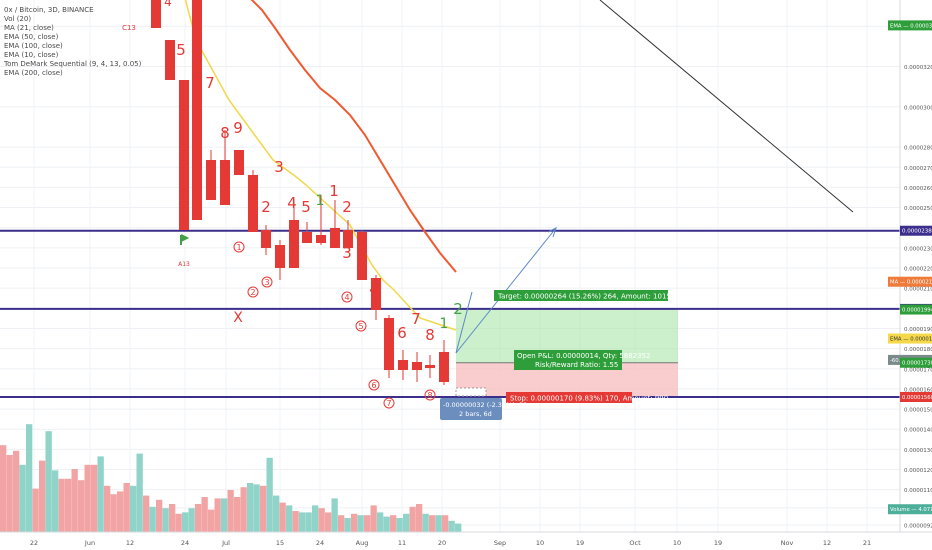 Image resolution: width=932 pixels, height=550 pixels. Describe the element at coordinates (635, 543) in the screenshot. I see `time-tick-13: Oct` at that location.